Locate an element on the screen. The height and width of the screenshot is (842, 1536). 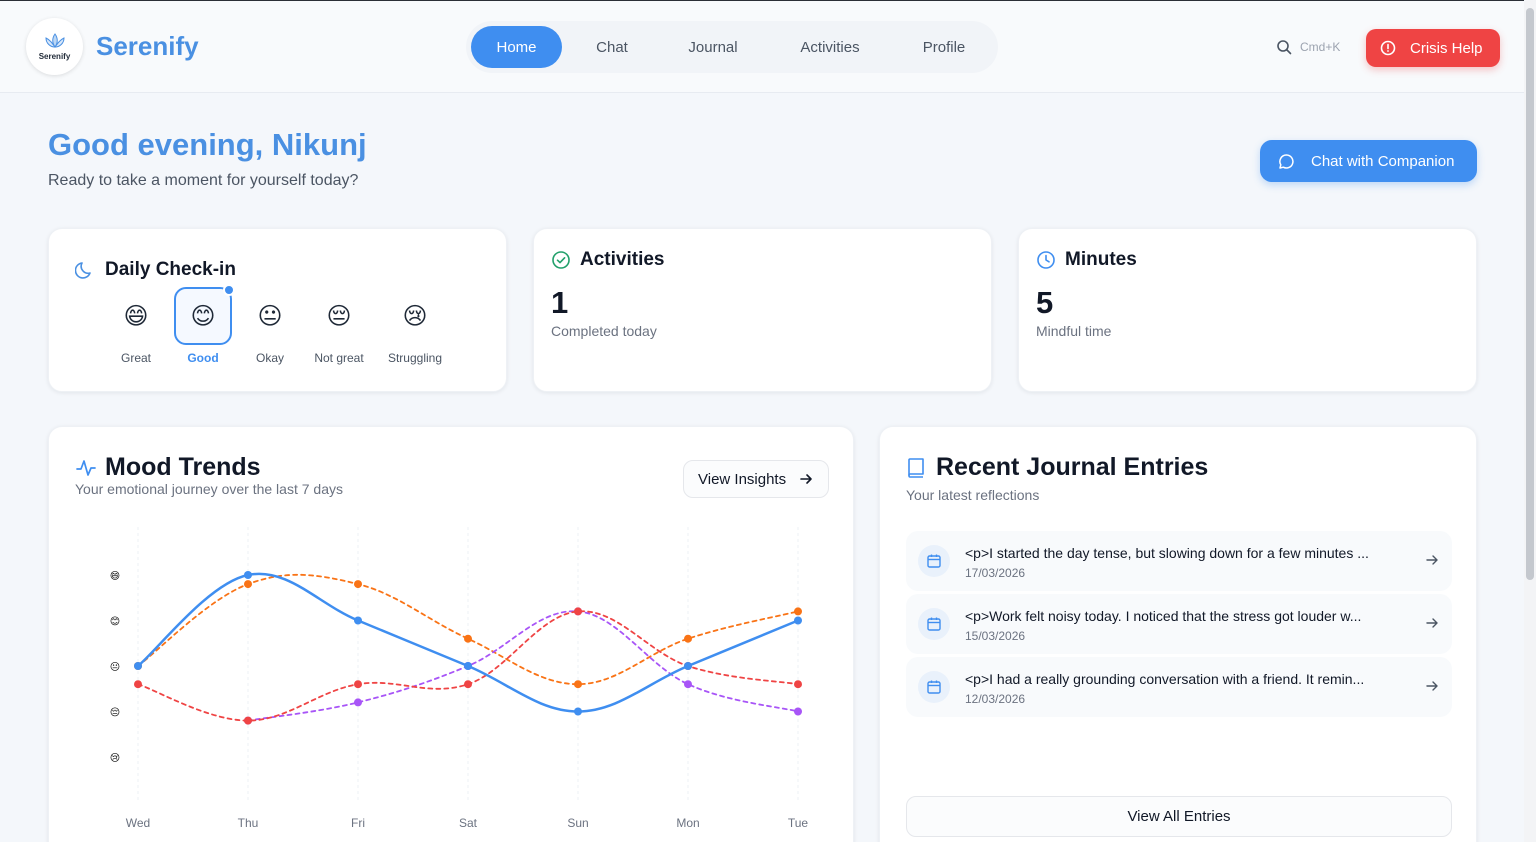
activities-title: Activities is located at coordinates (622, 259).